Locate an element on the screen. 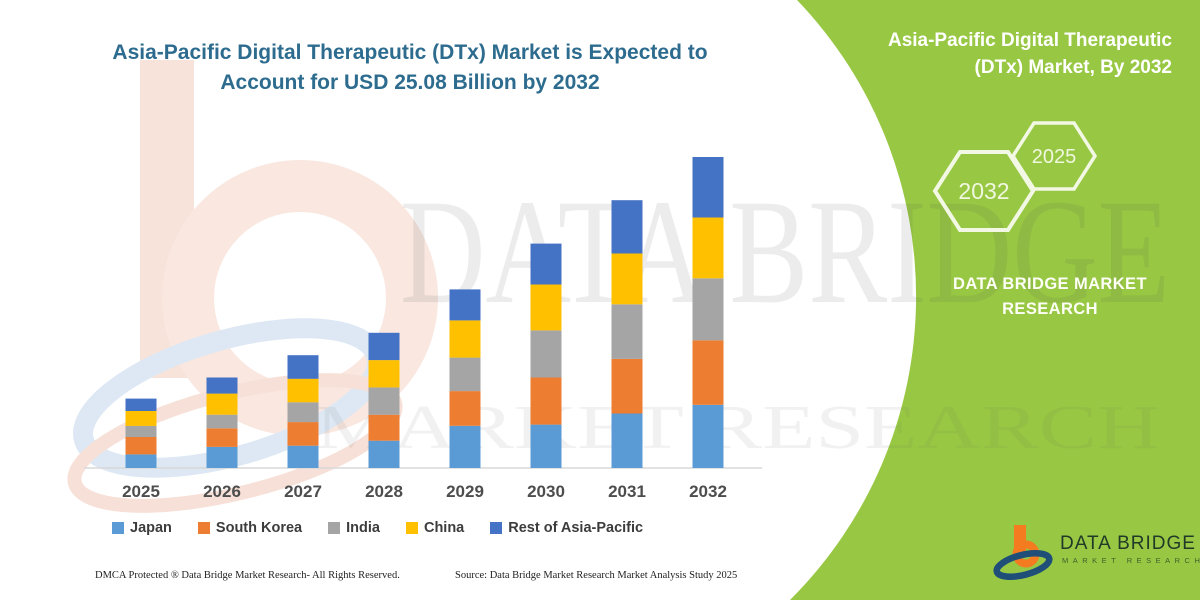  x-axis-labels: 2025 2026 2027 2028 2029 2030 2031 2032 is located at coordinates (424, 491).